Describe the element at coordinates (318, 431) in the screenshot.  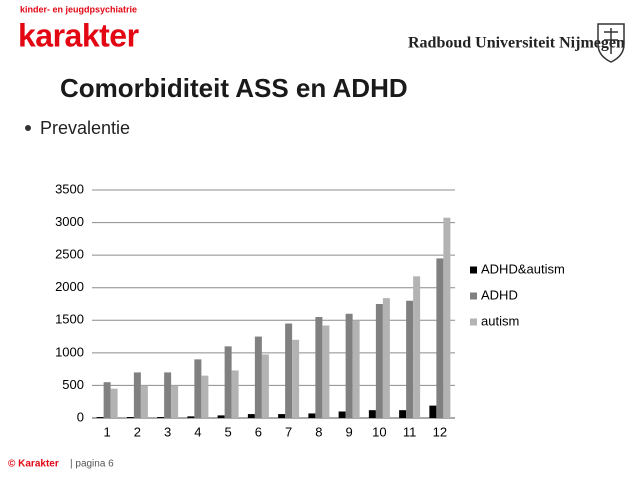
I see `x-tick-label: 8` at that location.